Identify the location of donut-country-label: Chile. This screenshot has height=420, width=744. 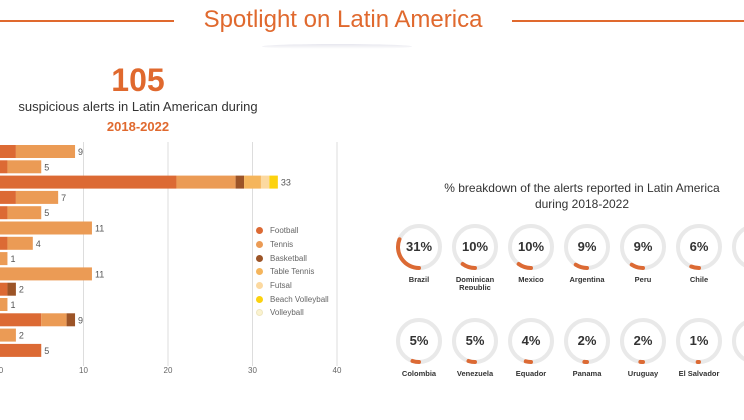
(699, 279).